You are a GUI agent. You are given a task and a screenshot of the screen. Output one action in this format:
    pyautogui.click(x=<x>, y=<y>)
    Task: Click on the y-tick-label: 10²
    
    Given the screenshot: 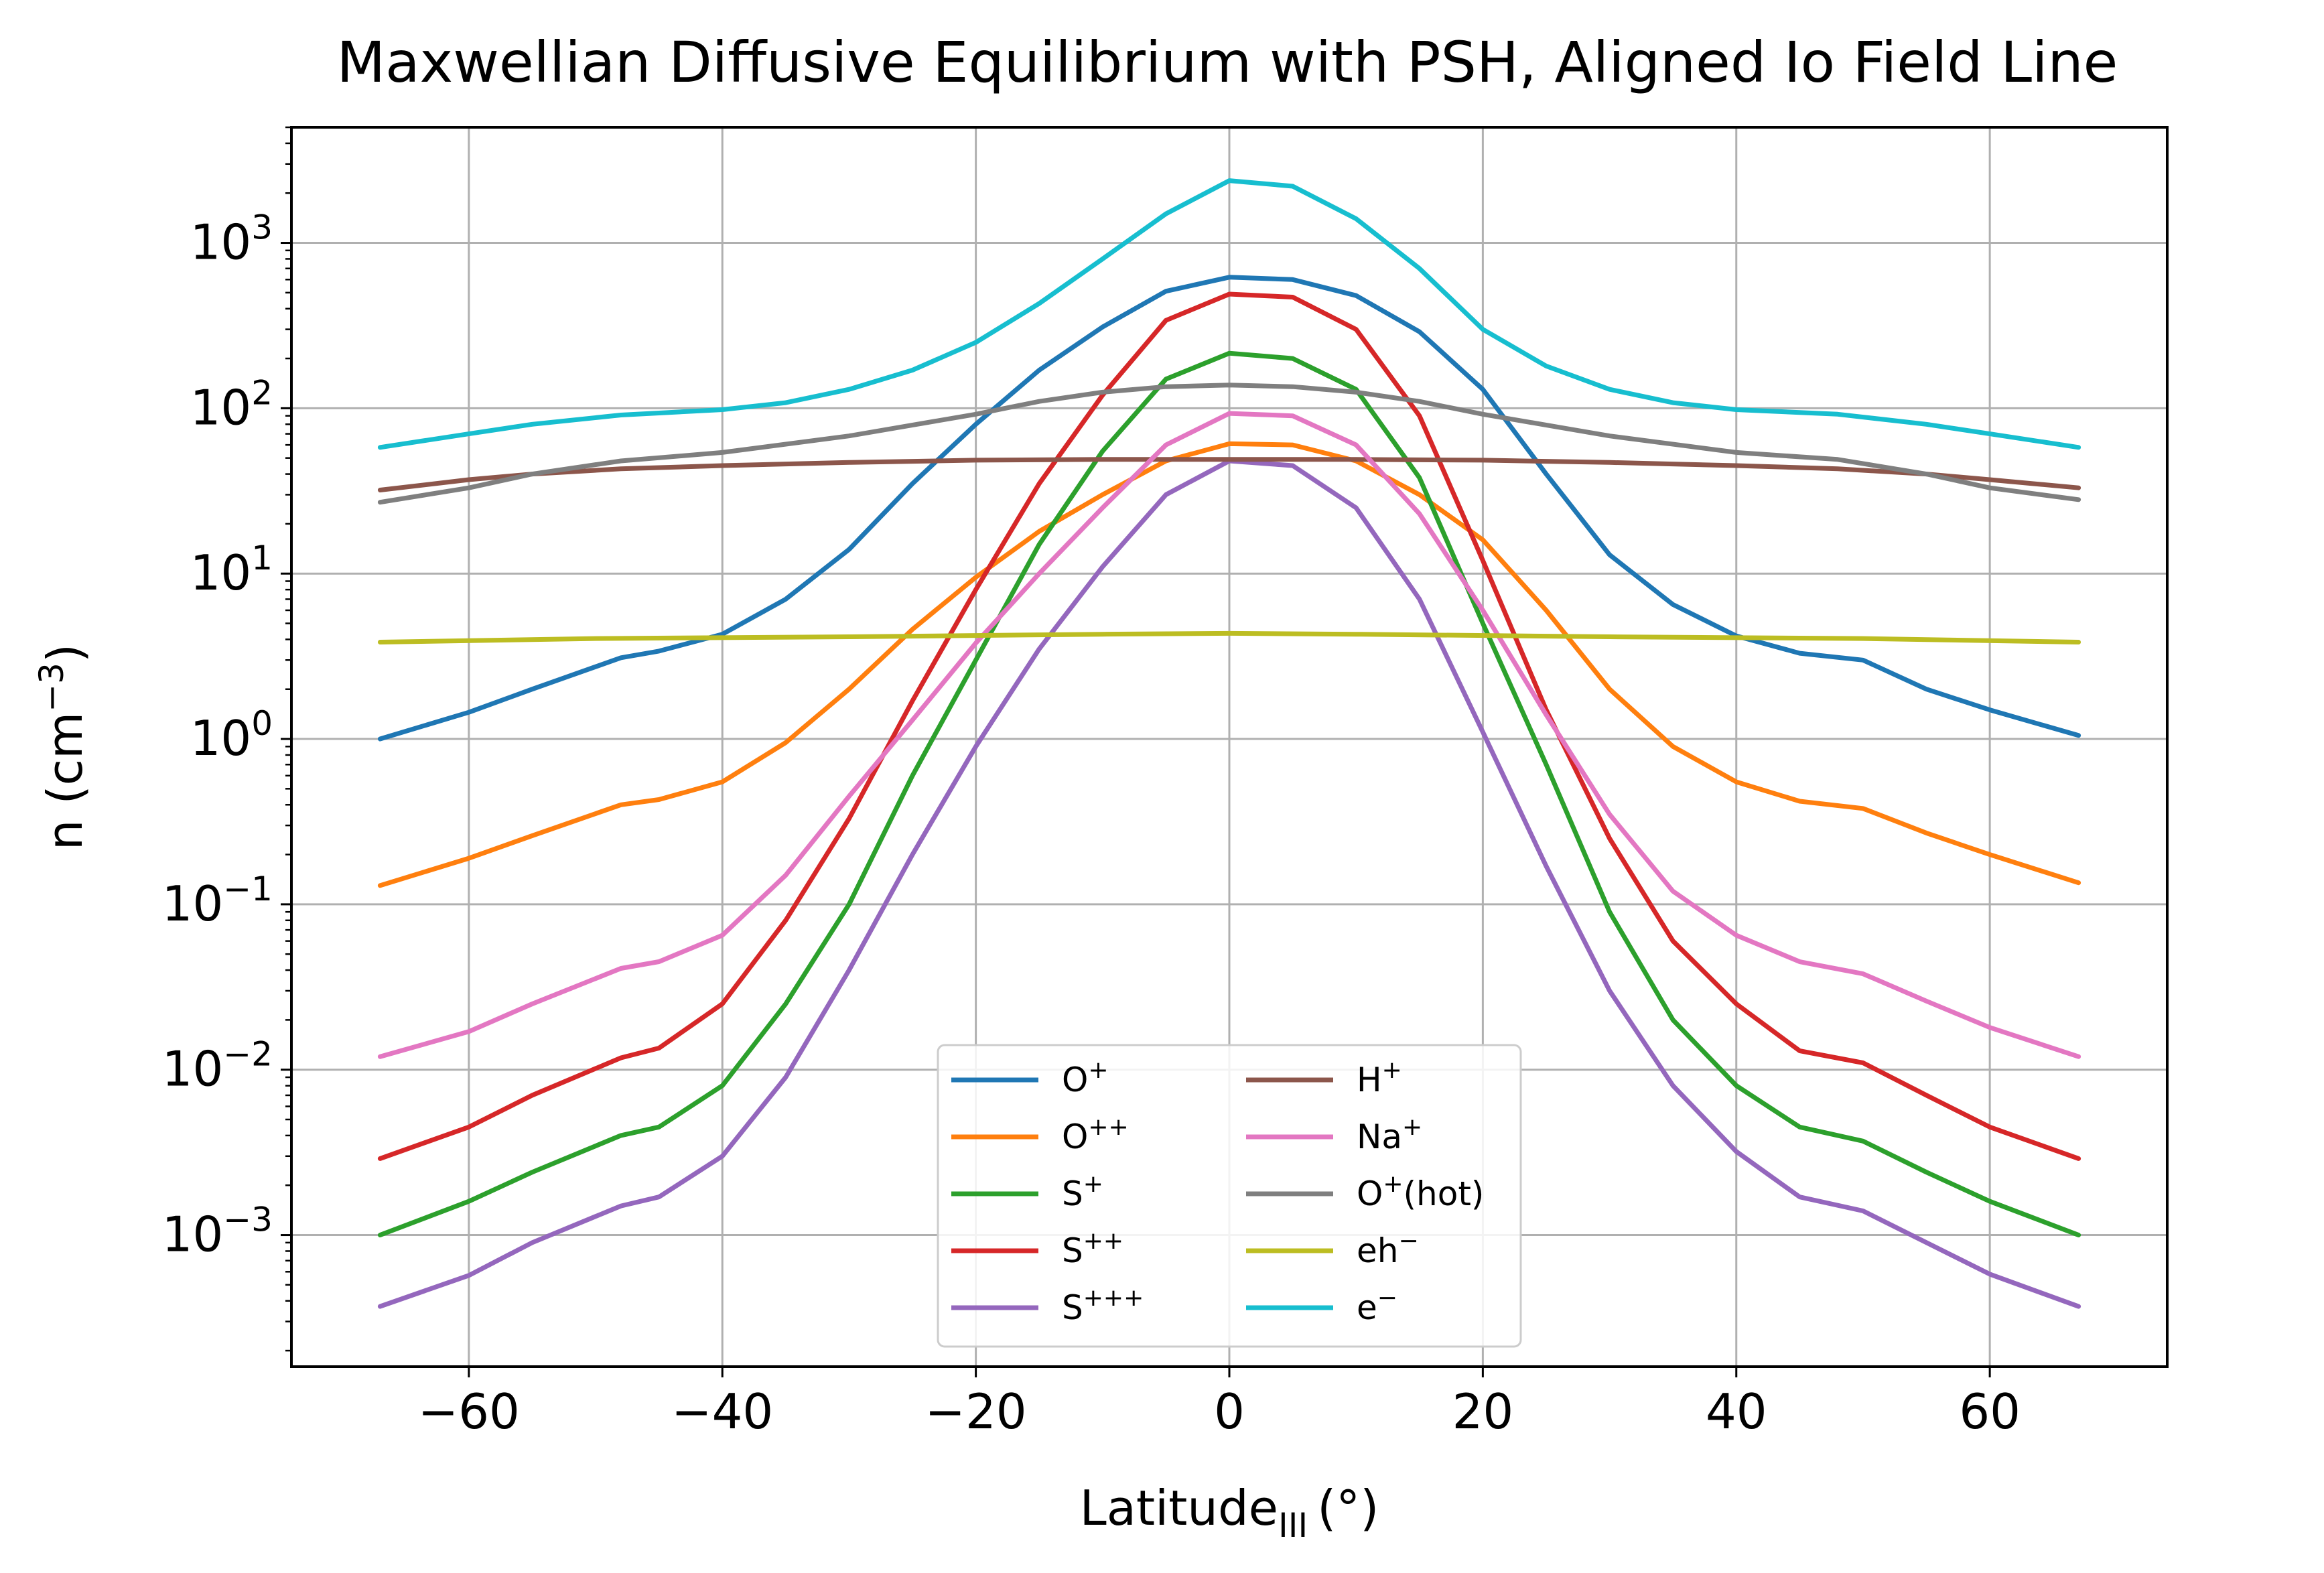 What is the action you would take?
    pyautogui.click(x=232, y=404)
    